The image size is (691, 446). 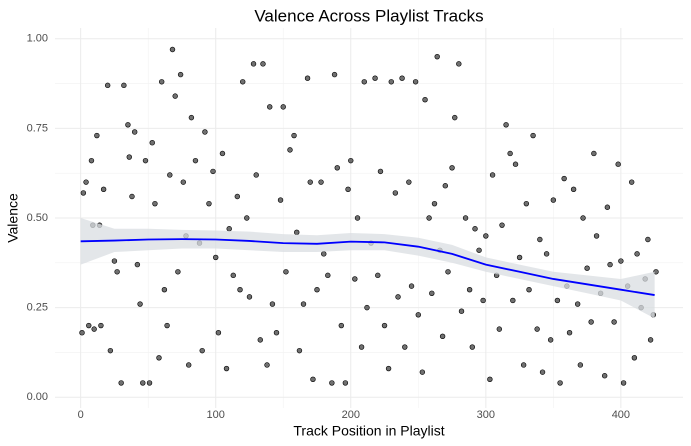 What do you see at coordinates (37, 39) in the screenshot?
I see `y-tick-label: 1.00` at bounding box center [37, 39].